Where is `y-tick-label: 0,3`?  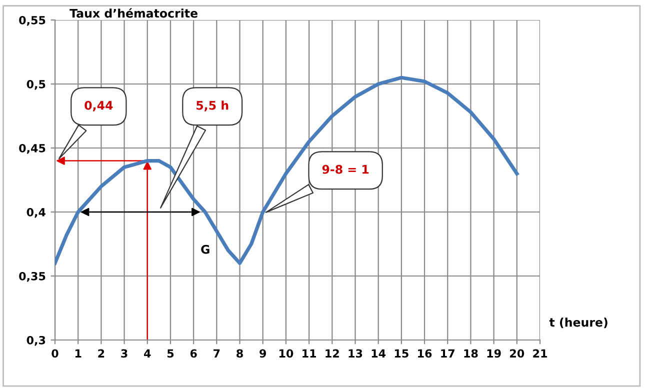
y-tick-label: 0,3 is located at coordinates (36, 341).